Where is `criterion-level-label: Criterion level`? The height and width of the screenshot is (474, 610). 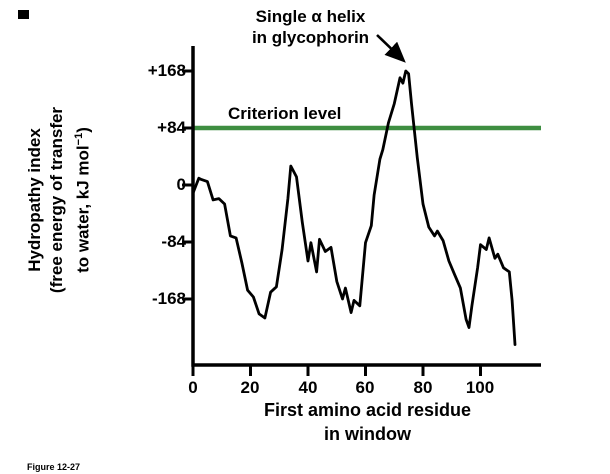 criterion-level-label: Criterion level is located at coordinates (285, 113).